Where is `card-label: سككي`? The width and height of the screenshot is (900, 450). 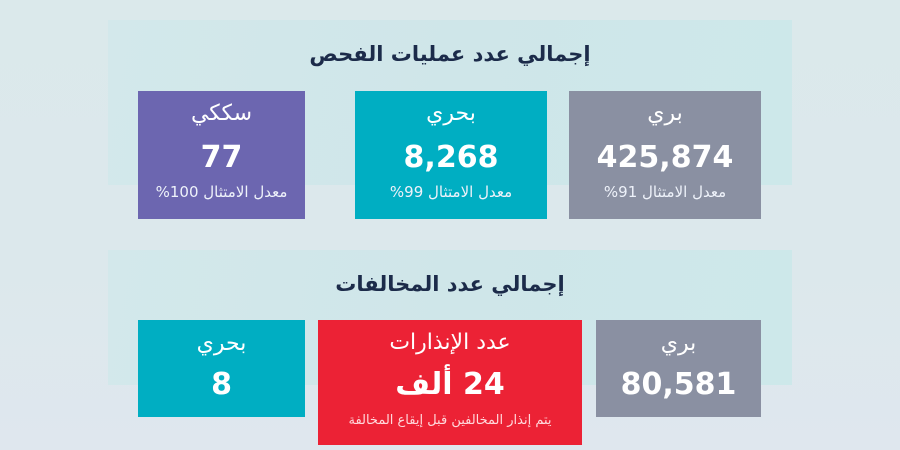
card-label: سككي is located at coordinates (221, 113).